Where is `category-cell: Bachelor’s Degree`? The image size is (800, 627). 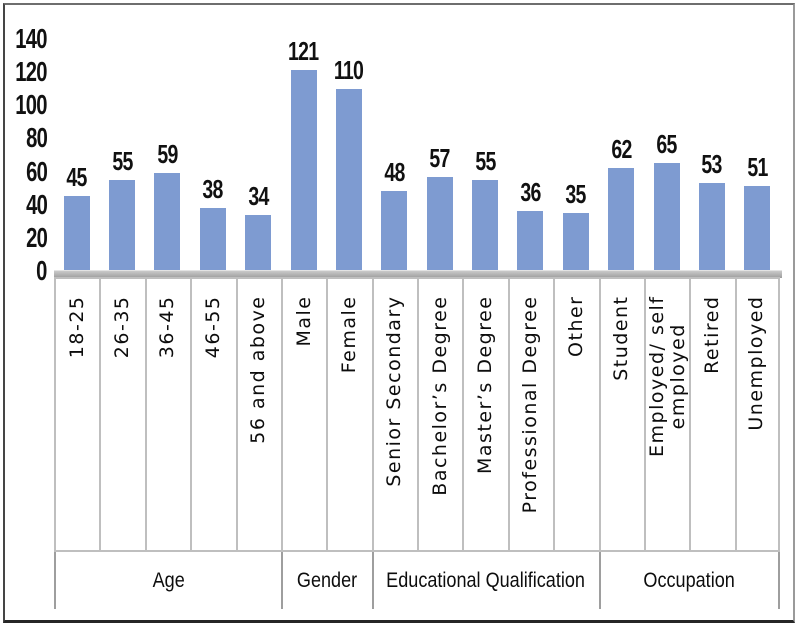 category-cell: Bachelor’s Degree is located at coordinates (440, 414).